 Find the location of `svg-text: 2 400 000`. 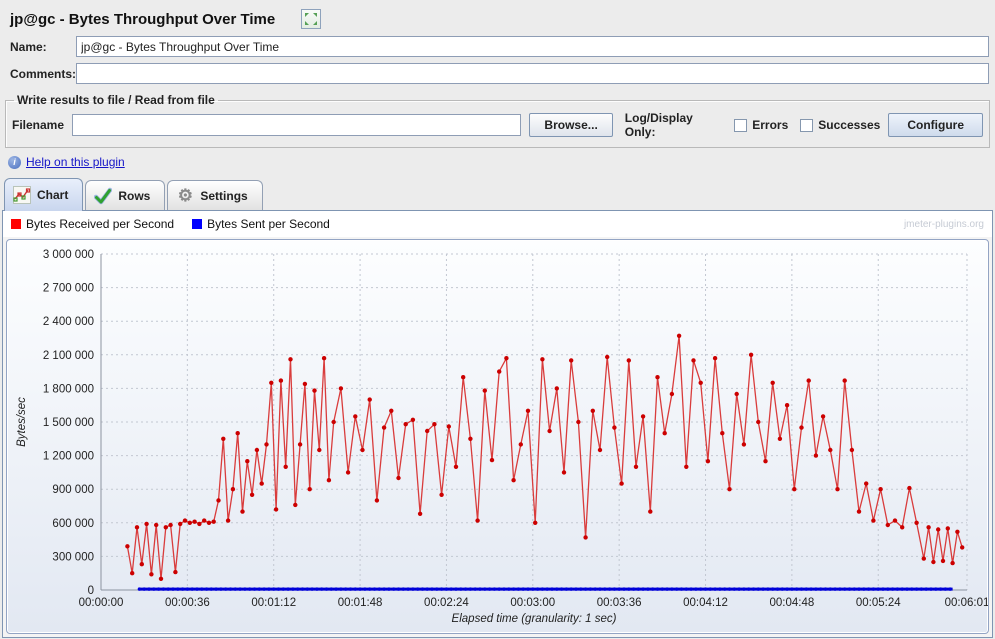

svg-text: 2 400 000 is located at coordinates (68, 322).